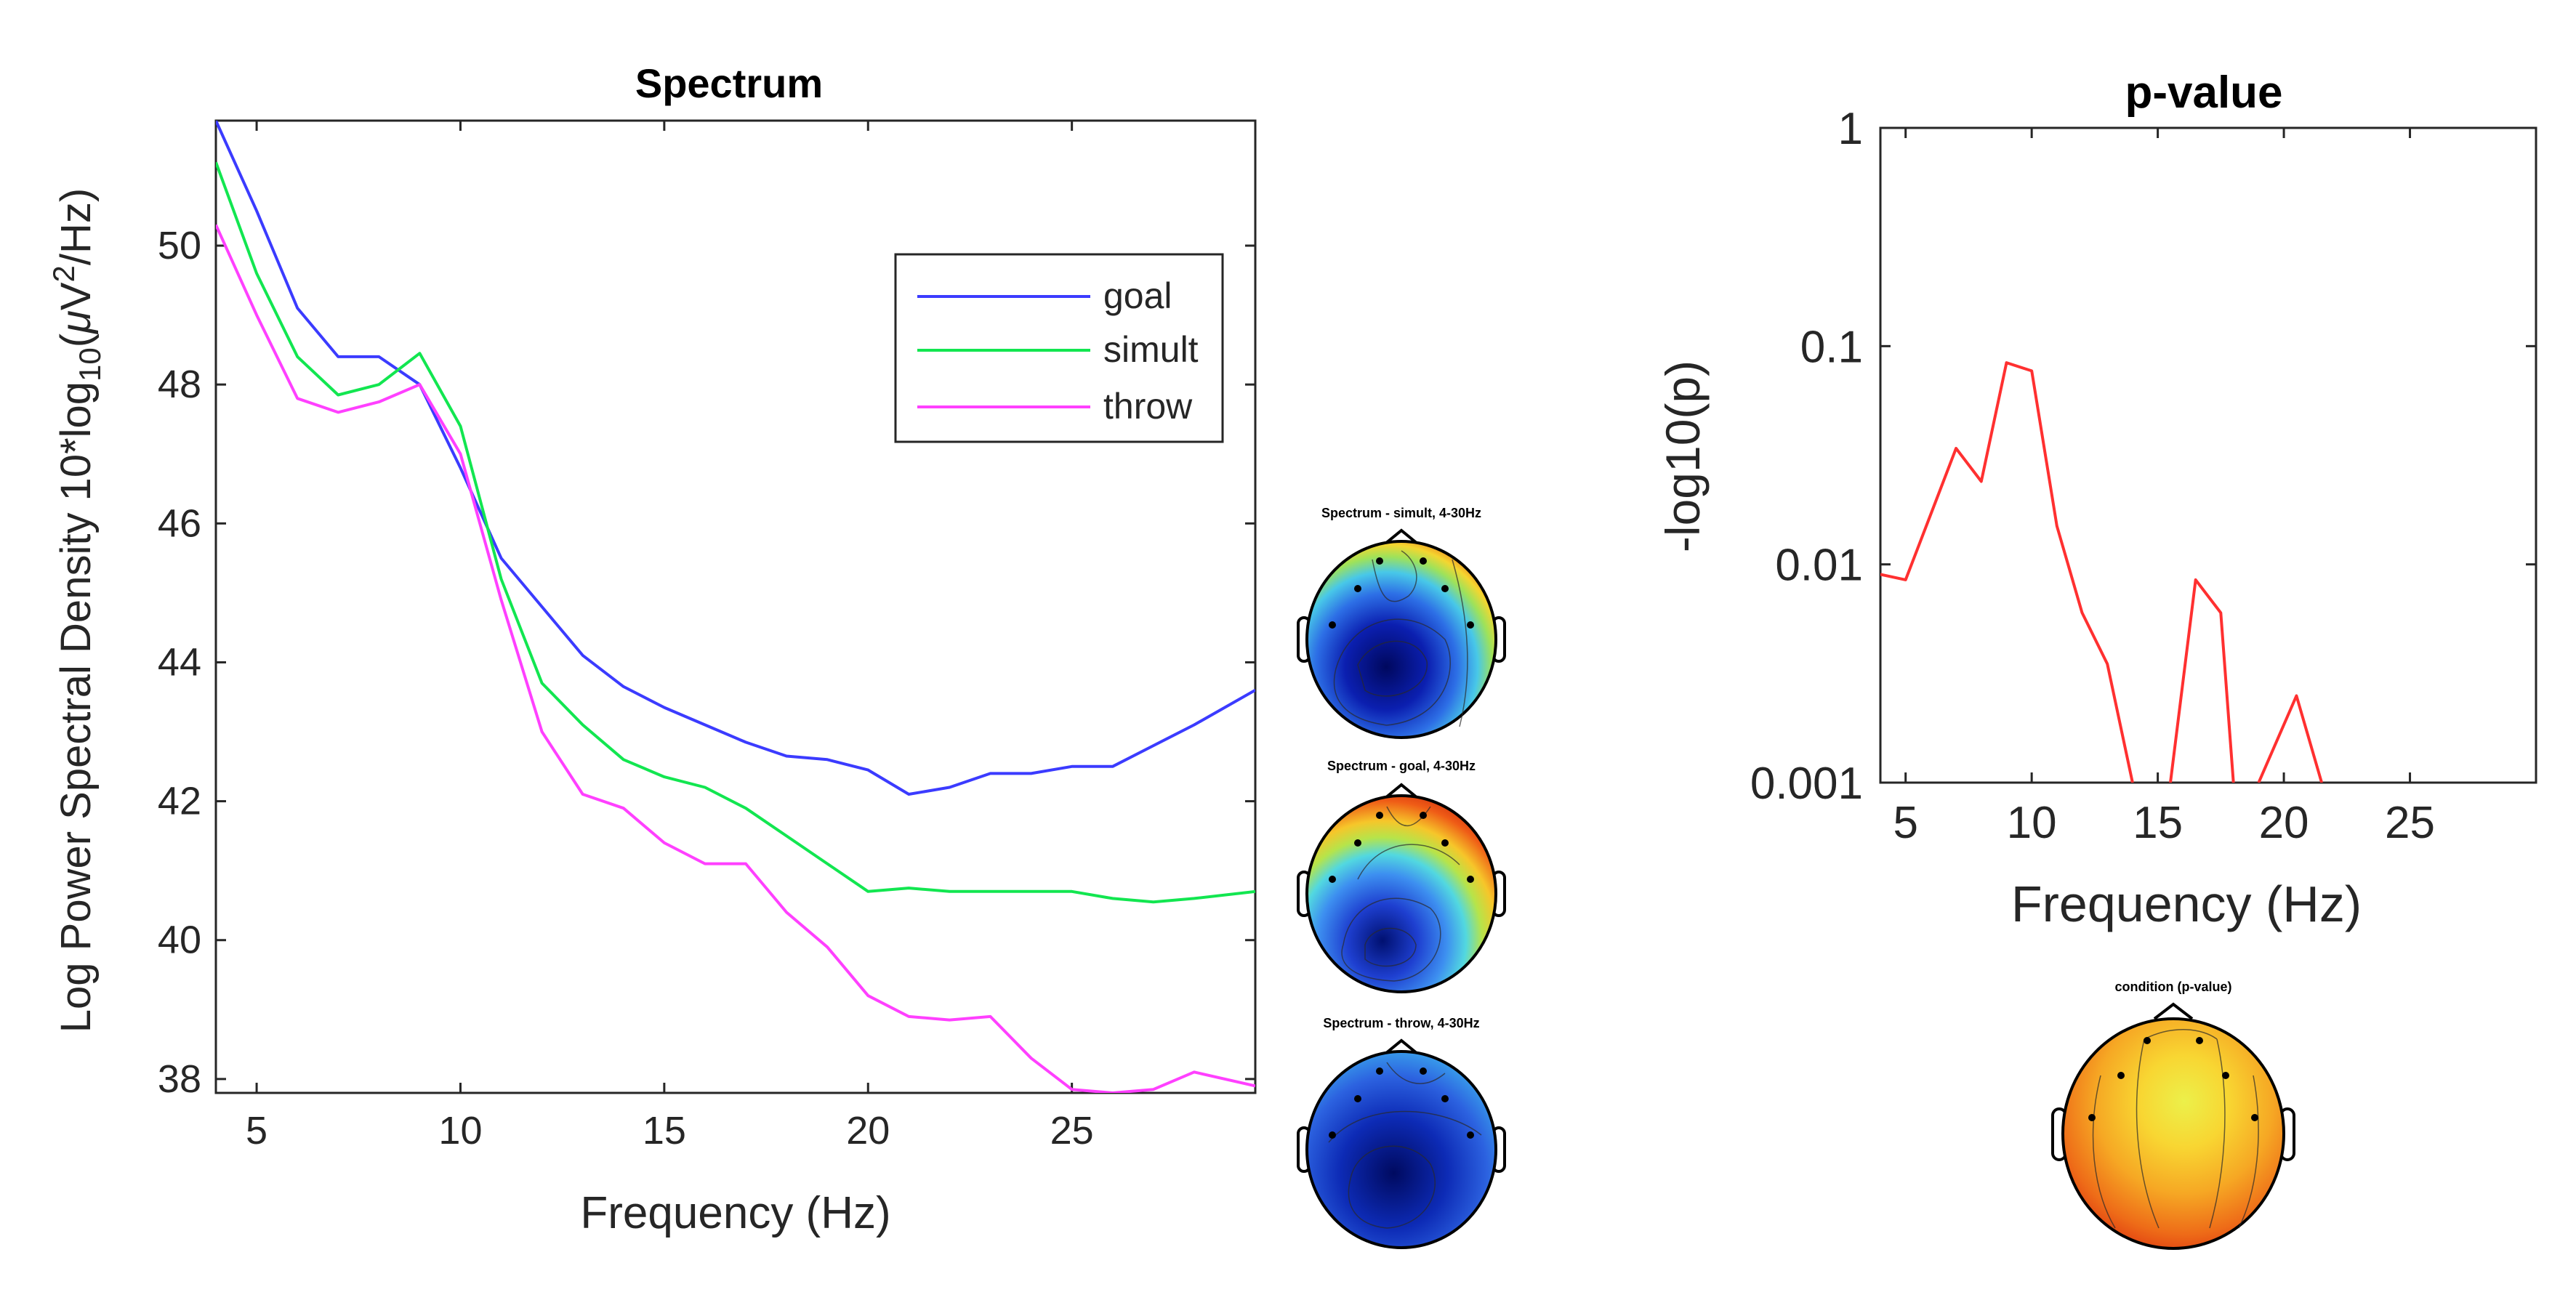 The image size is (2576, 1308). I want to click on y-tick-label: 38, so click(179, 1079).